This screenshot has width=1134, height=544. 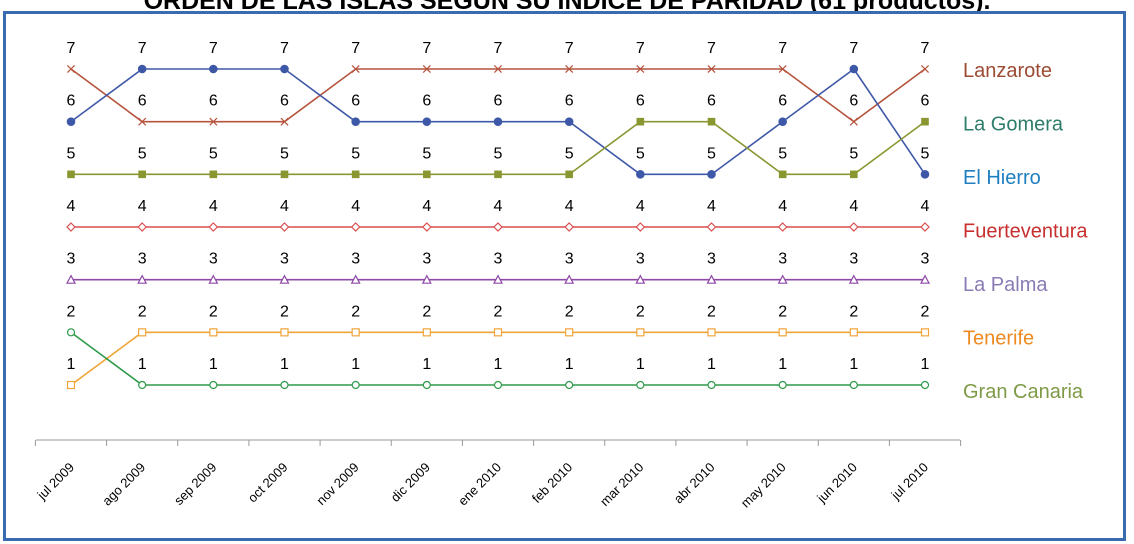 I want to click on x-tick-label: may 2010, so click(x=763, y=485).